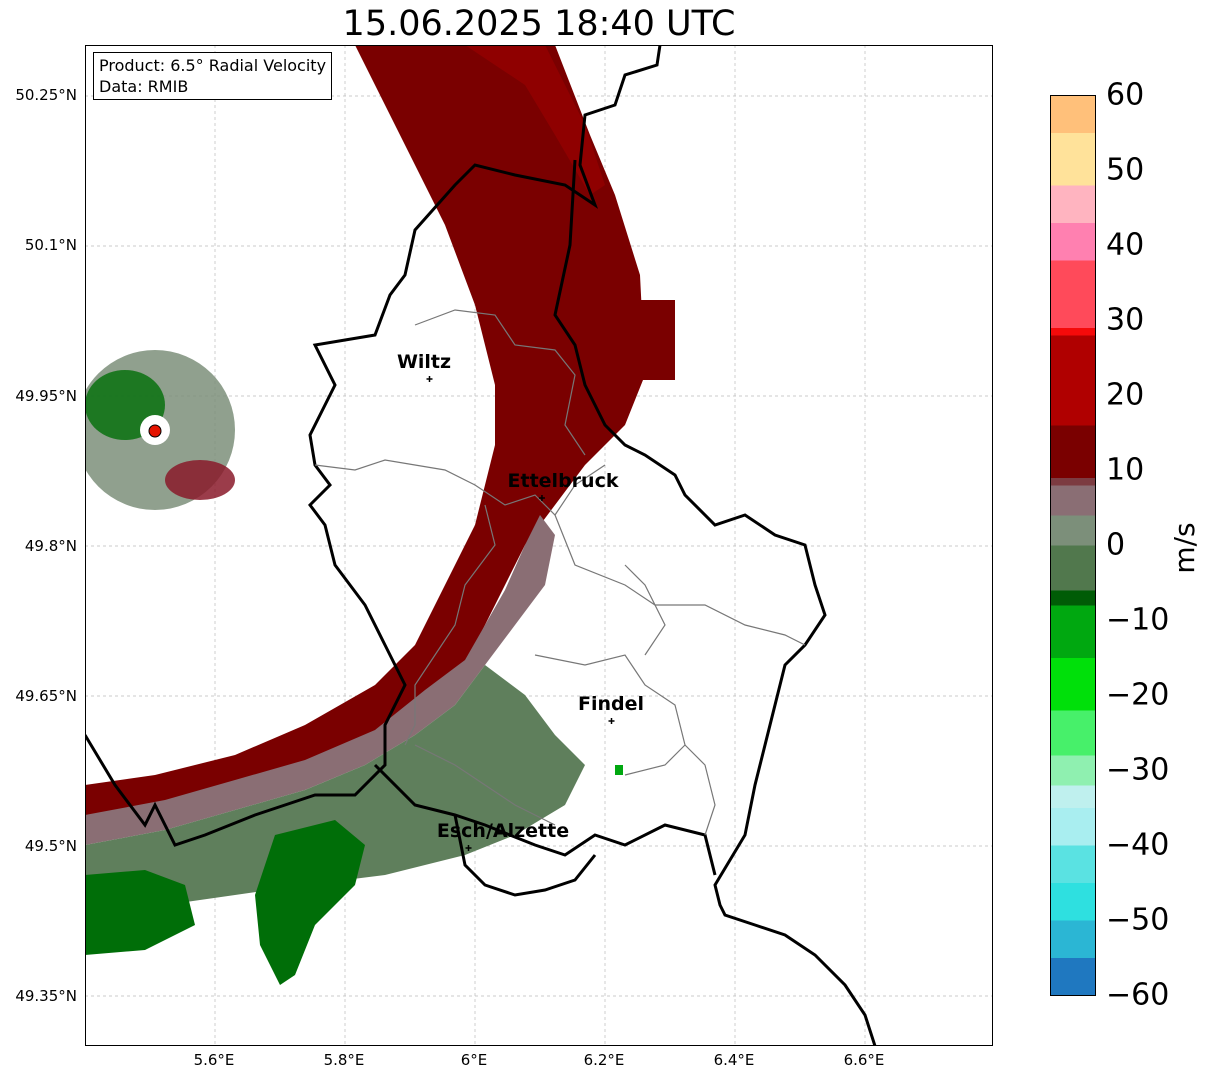 The width and height of the screenshot is (1207, 1081). What do you see at coordinates (539, 24) in the screenshot?
I see `map-title: 15.06.2025 18:40 UTC` at bounding box center [539, 24].